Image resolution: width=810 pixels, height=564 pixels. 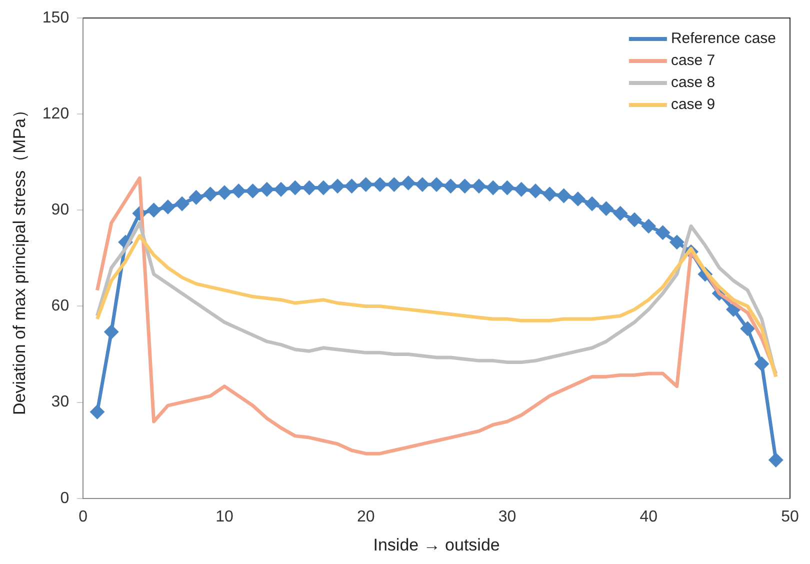 I want to click on legend-label: case 7, so click(x=693, y=61).